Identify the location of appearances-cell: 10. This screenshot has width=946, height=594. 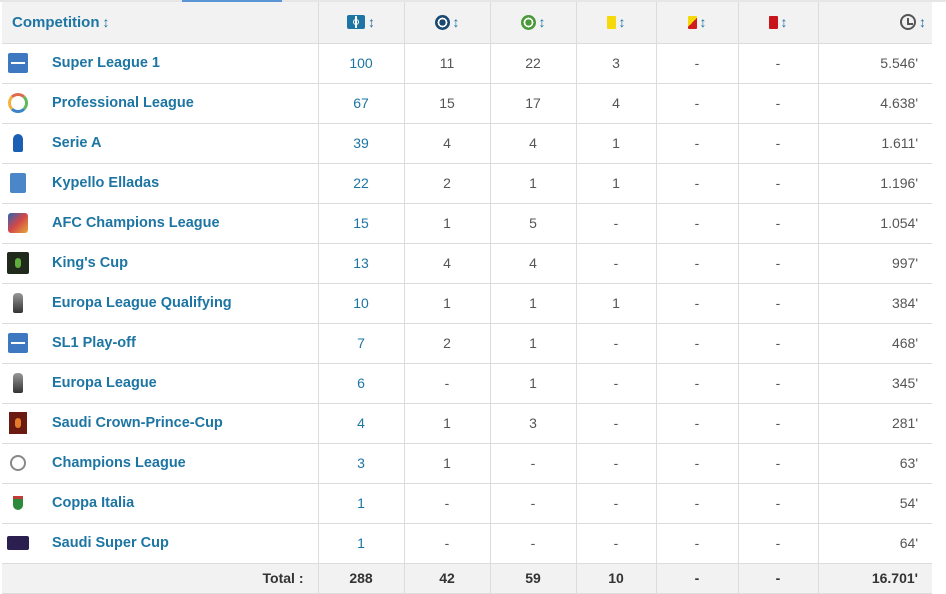
(361, 303).